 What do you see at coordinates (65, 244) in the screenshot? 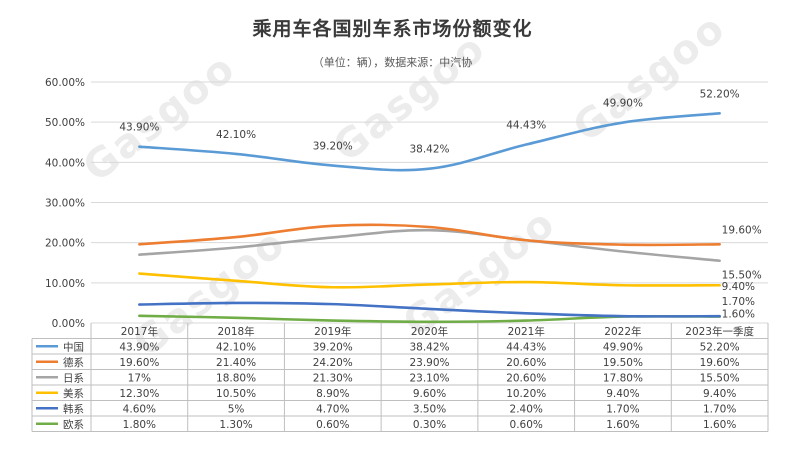
I see `y-tick-label: 20.00%` at bounding box center [65, 244].